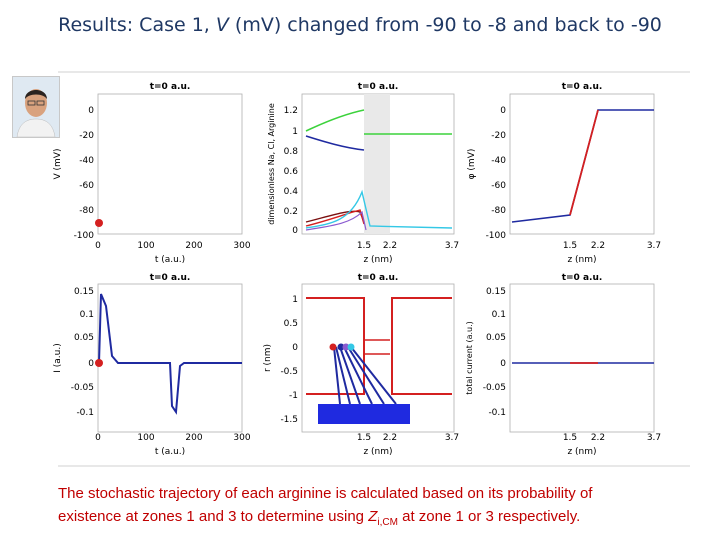 This screenshot has width=720, height=540. What do you see at coordinates (291, 212) in the screenshot?
I see `y-tick: 0.2` at bounding box center [291, 212].